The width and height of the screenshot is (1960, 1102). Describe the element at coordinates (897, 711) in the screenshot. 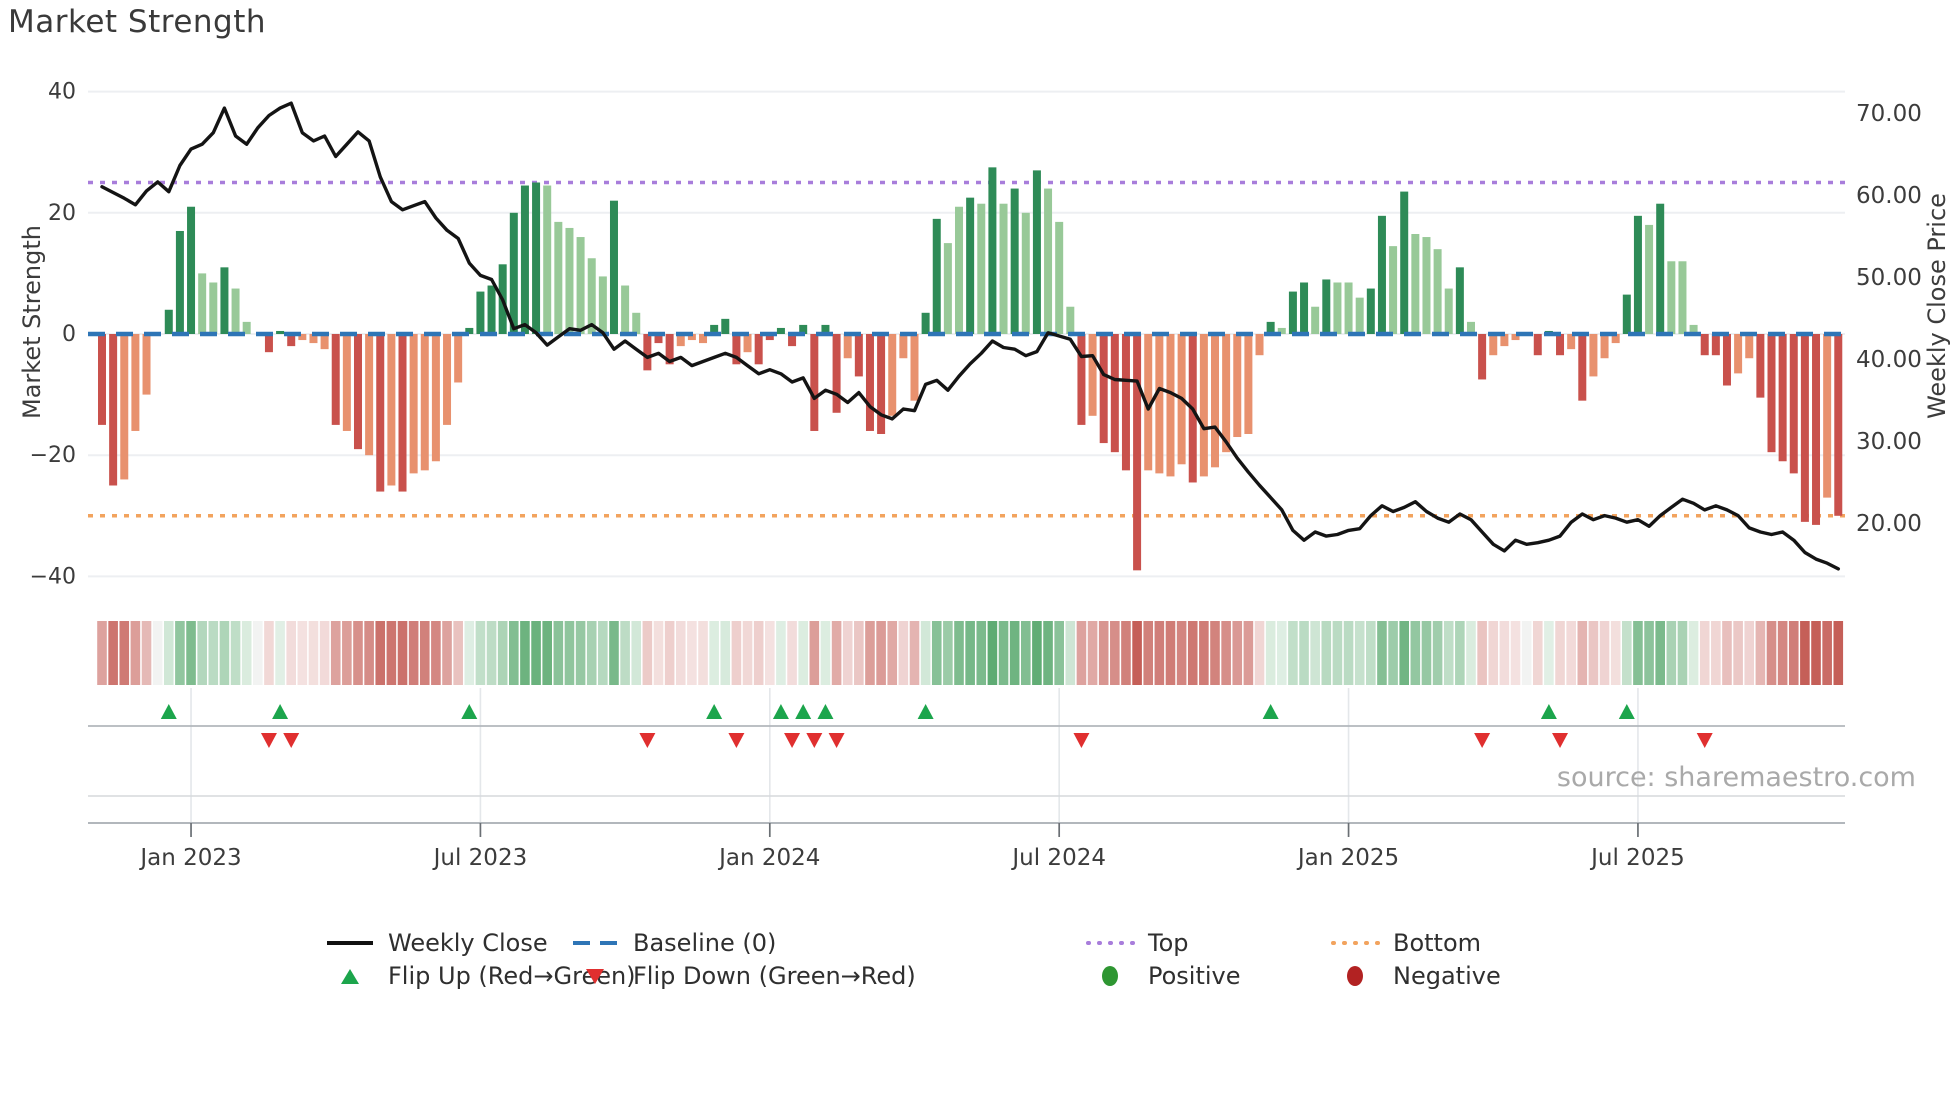

I see `flip-up-markers` at that location.